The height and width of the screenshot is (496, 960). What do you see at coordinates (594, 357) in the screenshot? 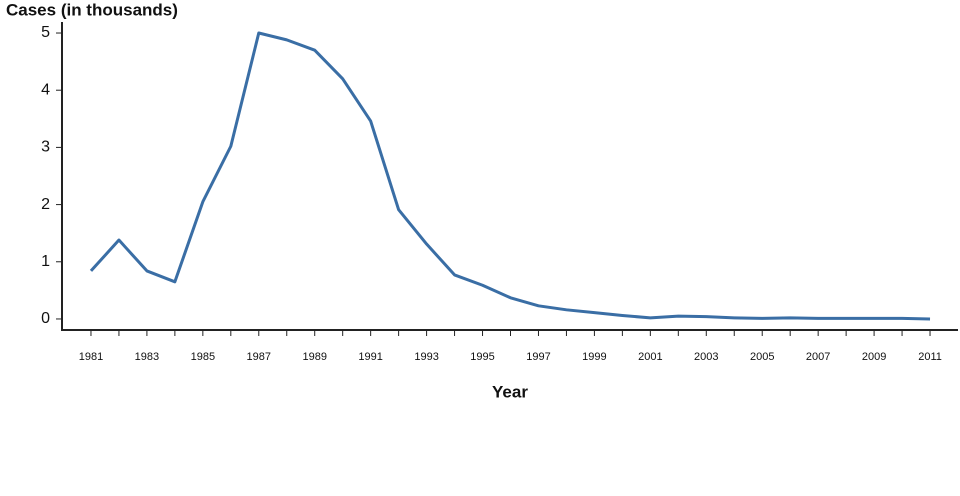
I see `x-tick-label: 1999` at bounding box center [594, 357].